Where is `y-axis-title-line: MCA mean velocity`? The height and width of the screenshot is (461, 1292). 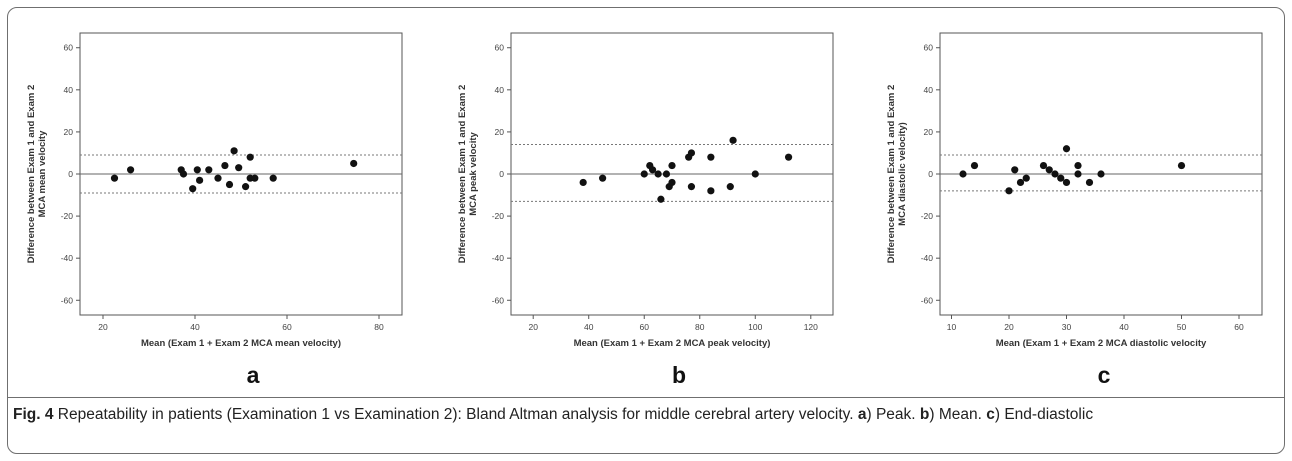 y-axis-title-line: MCA mean velocity is located at coordinates (42, 173).